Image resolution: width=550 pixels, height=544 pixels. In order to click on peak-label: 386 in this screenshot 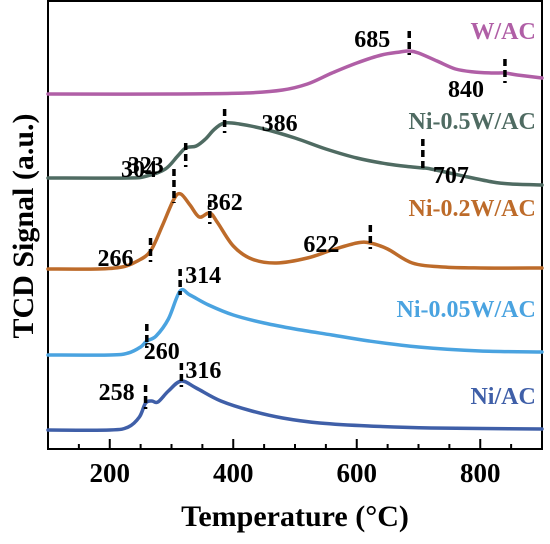, I will do `click(280, 124)`.